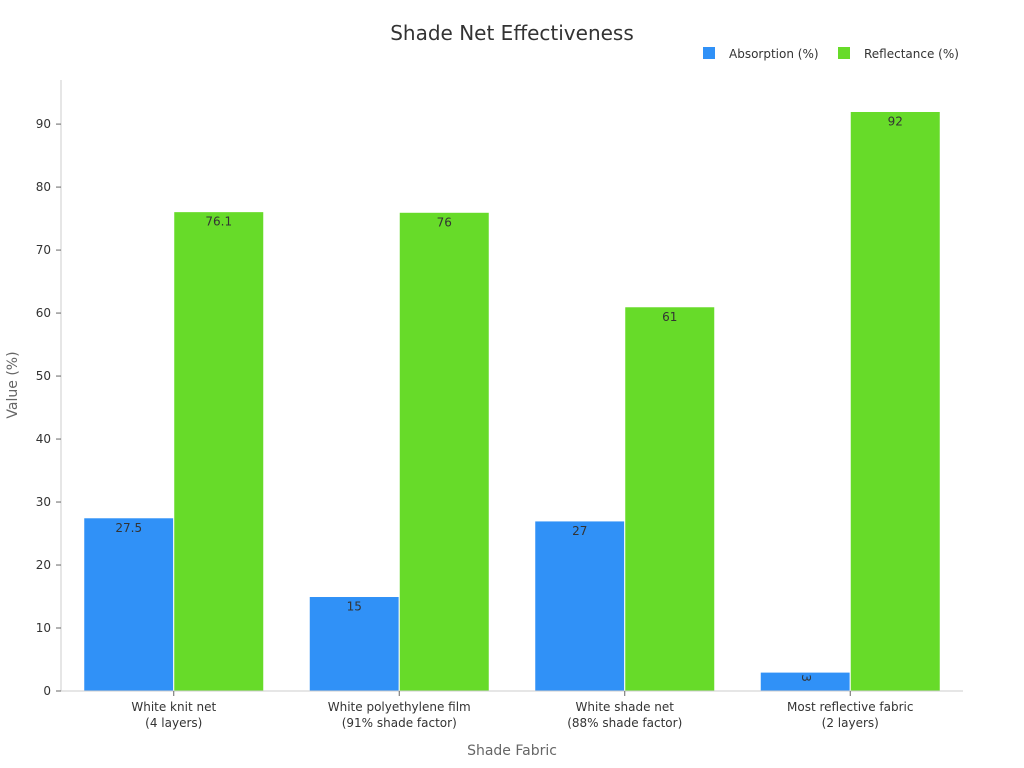 This screenshot has height=768, width=1024. What do you see at coordinates (806, 678) in the screenshot?
I see `data-label: 3` at bounding box center [806, 678].